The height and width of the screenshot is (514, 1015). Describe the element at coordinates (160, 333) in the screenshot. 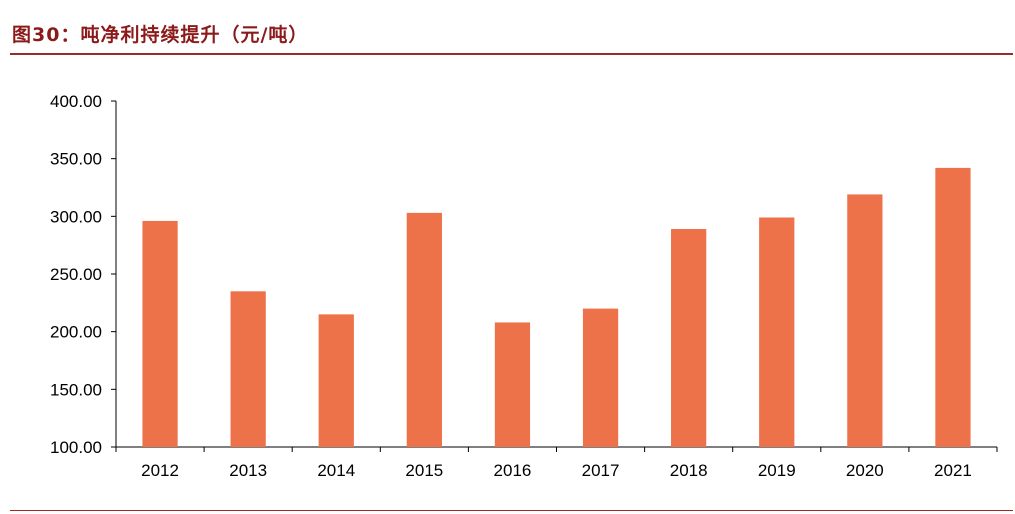

I see `bar-2012` at that location.